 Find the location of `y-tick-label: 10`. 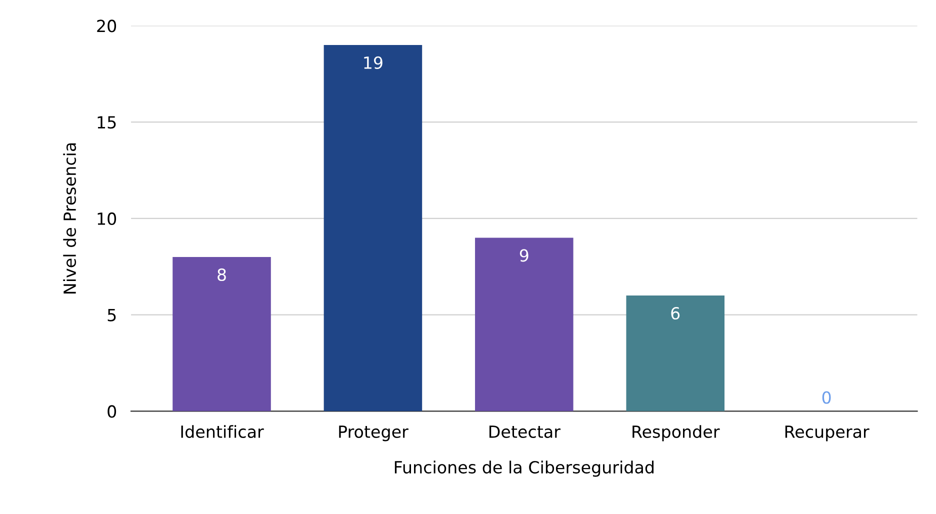

y-tick-label: 10 is located at coordinates (107, 219).